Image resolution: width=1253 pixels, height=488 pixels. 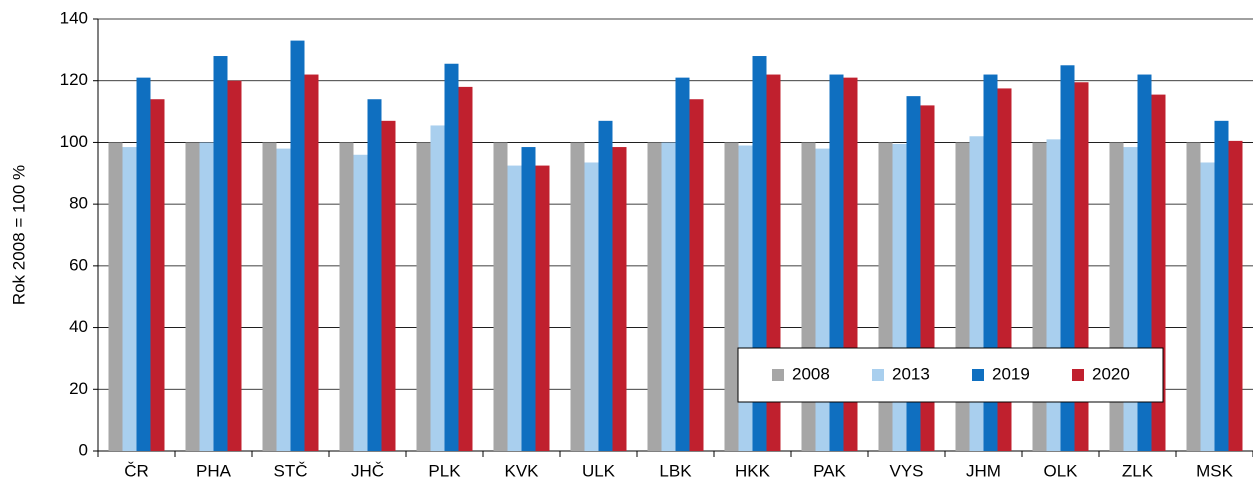 I want to click on y-tick-label: 120, so click(x=74, y=79).